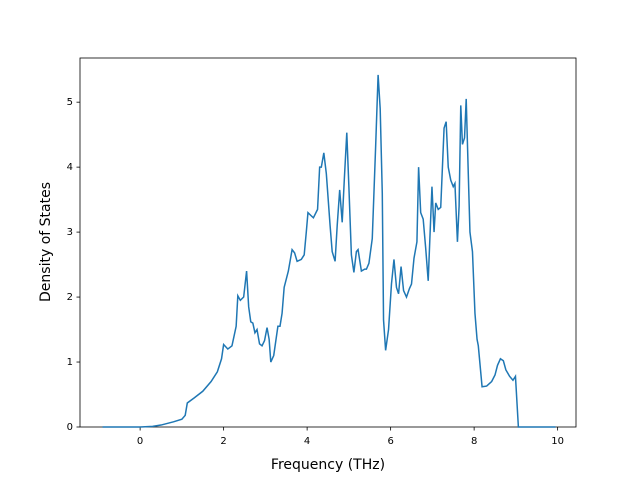  What do you see at coordinates (390, 441) in the screenshot?
I see `x-tick-label: 6` at bounding box center [390, 441].